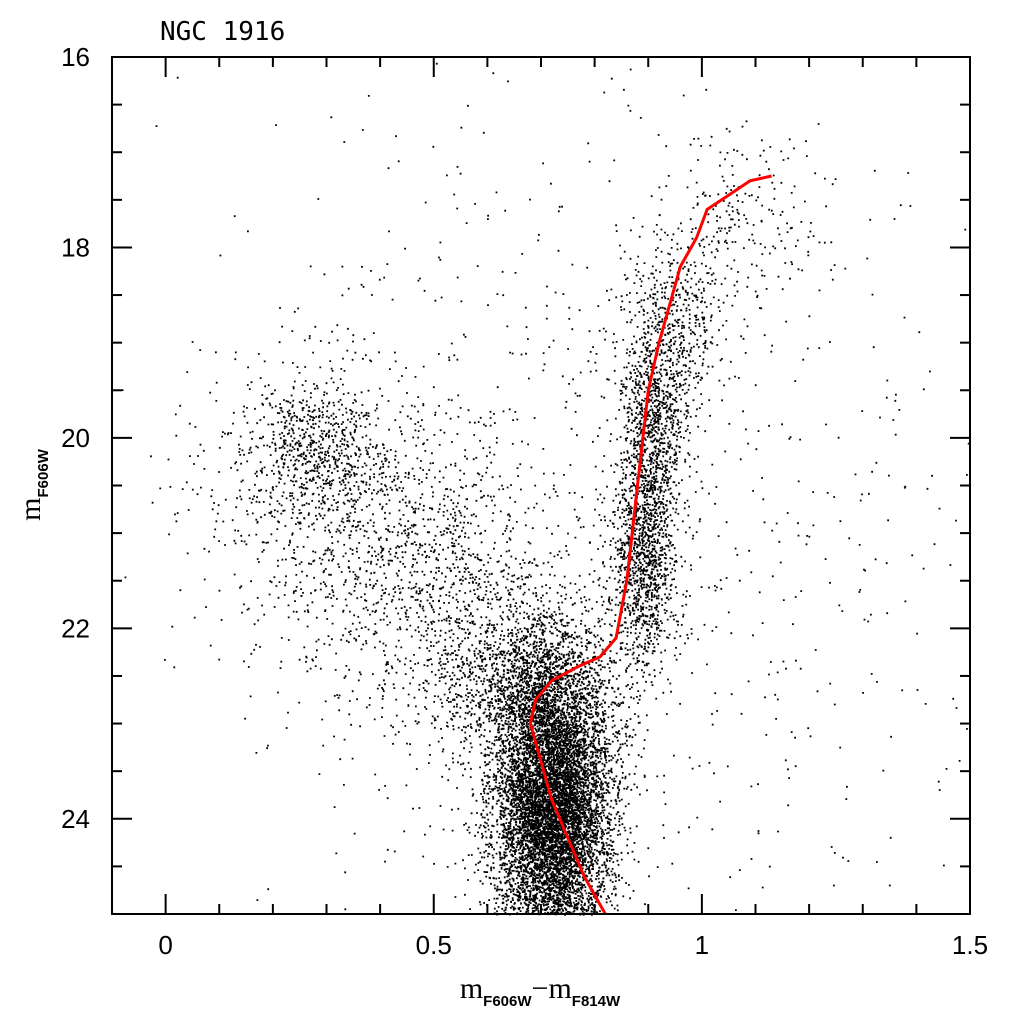 The height and width of the screenshot is (1024, 1024). Describe the element at coordinates (75, 628) in the screenshot. I see `y-tick-label: 22` at that location.